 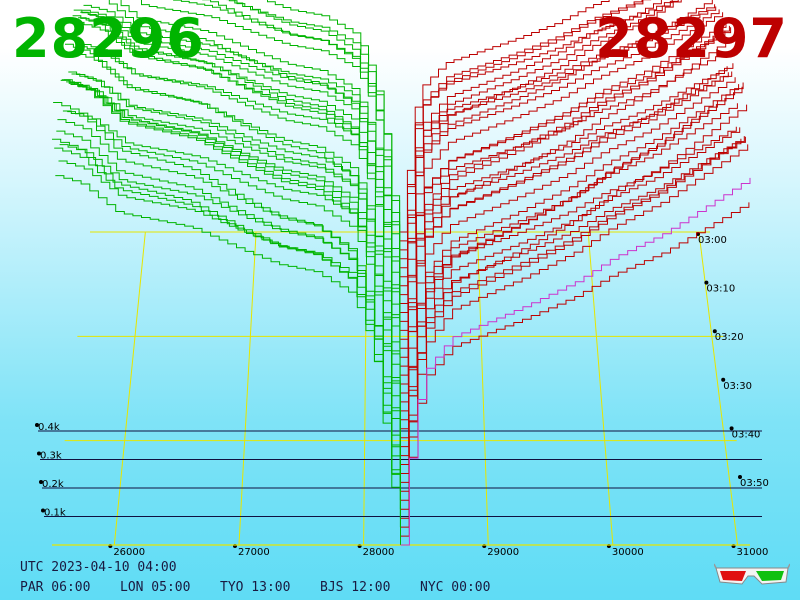 I want to click on time-tick-label: 03:20, so click(x=729, y=337).